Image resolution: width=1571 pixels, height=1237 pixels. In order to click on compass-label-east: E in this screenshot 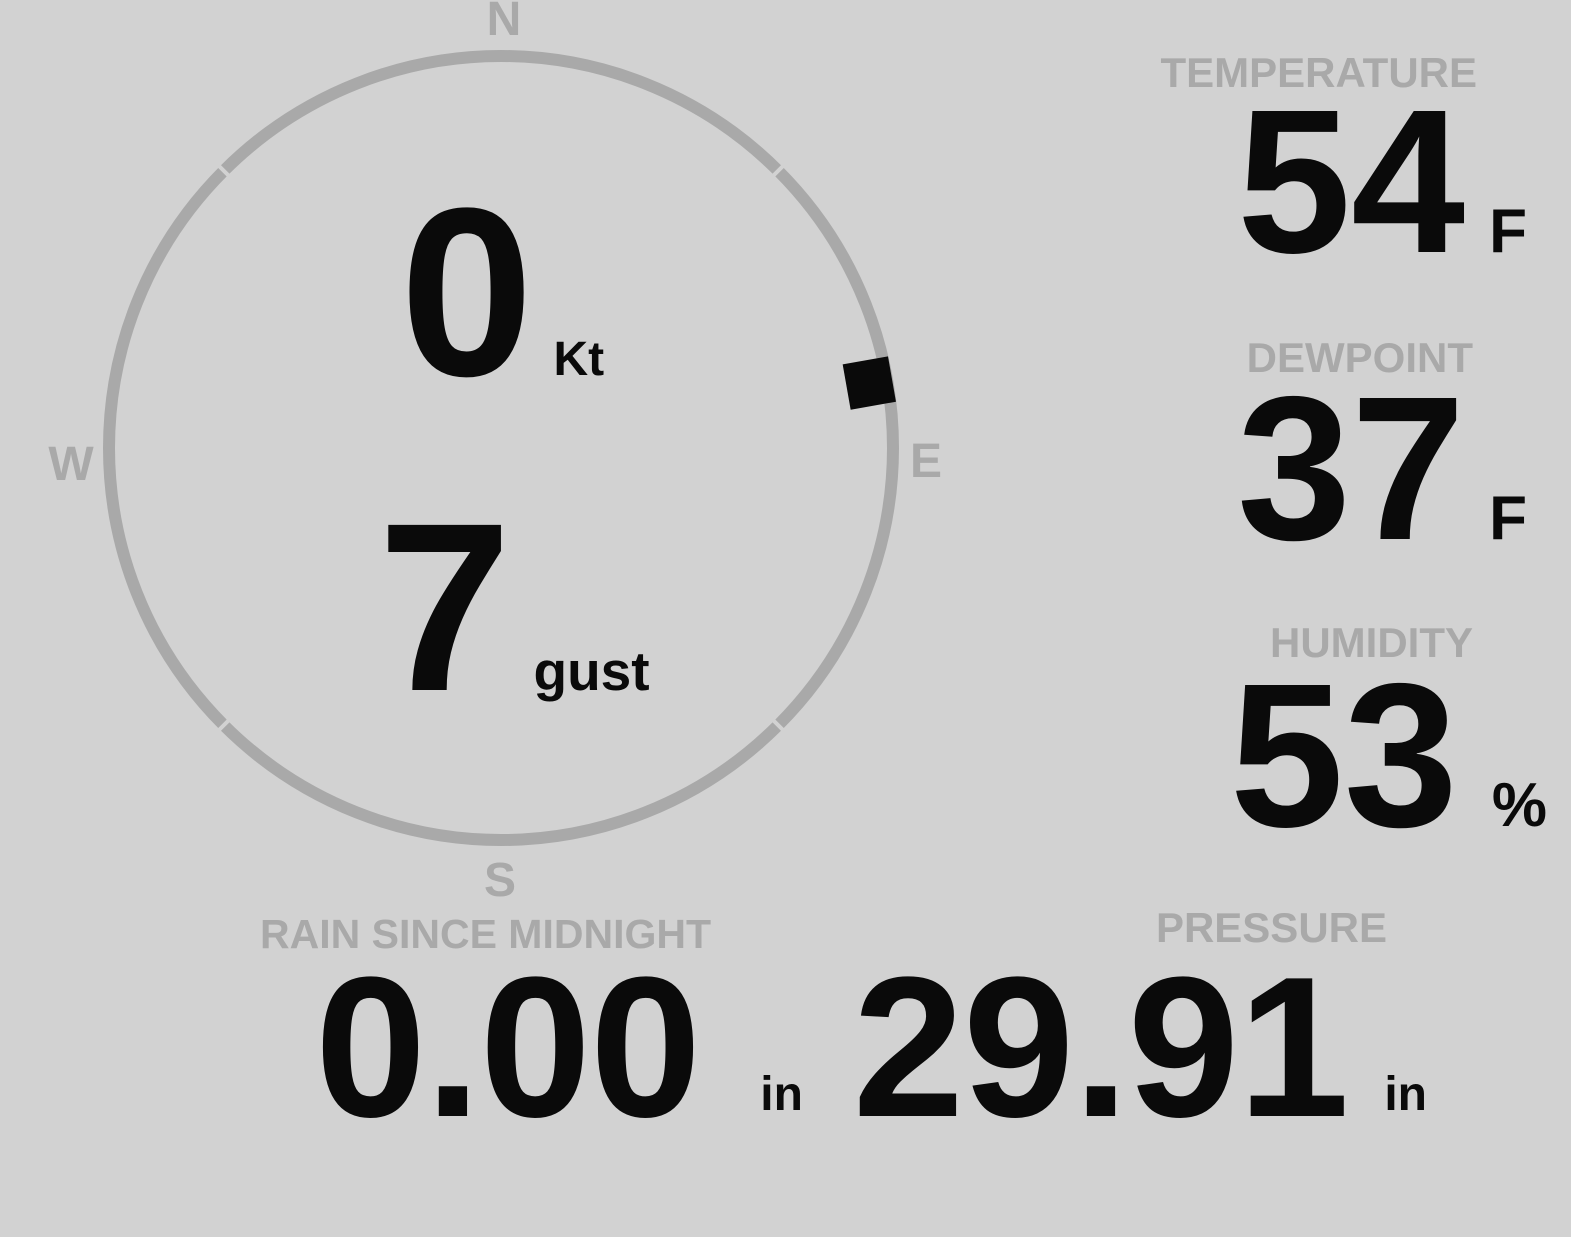, I will do `click(926, 461)`.